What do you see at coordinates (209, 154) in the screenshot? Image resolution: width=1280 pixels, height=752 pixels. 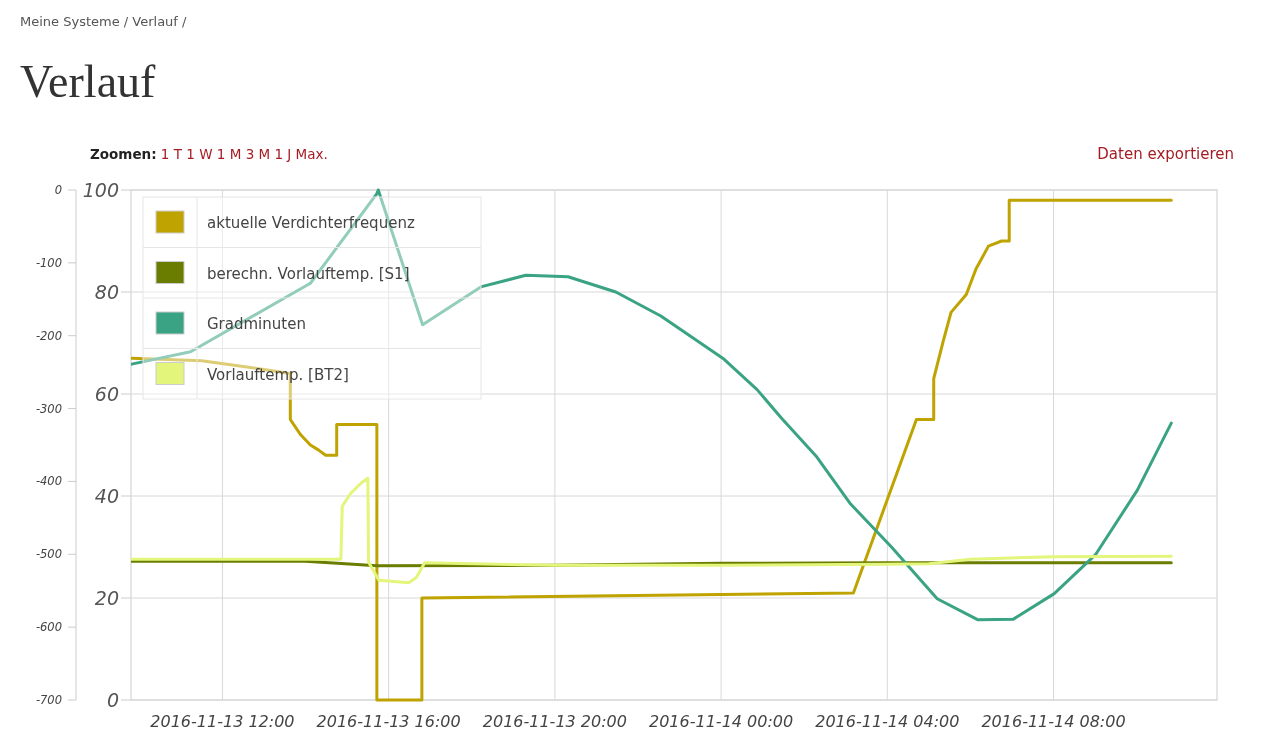 I see `text: Zoomen: 1 T 1 W 1 M 3 M 1 J Max.` at bounding box center [209, 154].